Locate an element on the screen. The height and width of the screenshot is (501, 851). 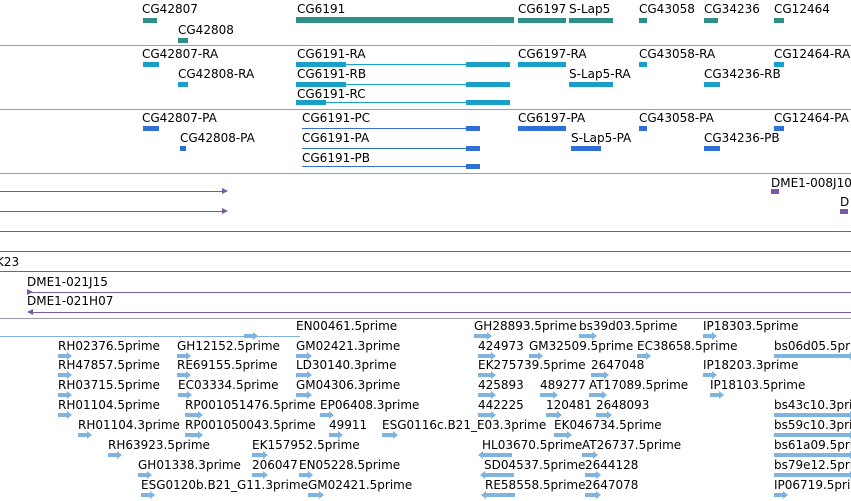
est-label: bs59c10.3prime is located at coordinates (812, 425).